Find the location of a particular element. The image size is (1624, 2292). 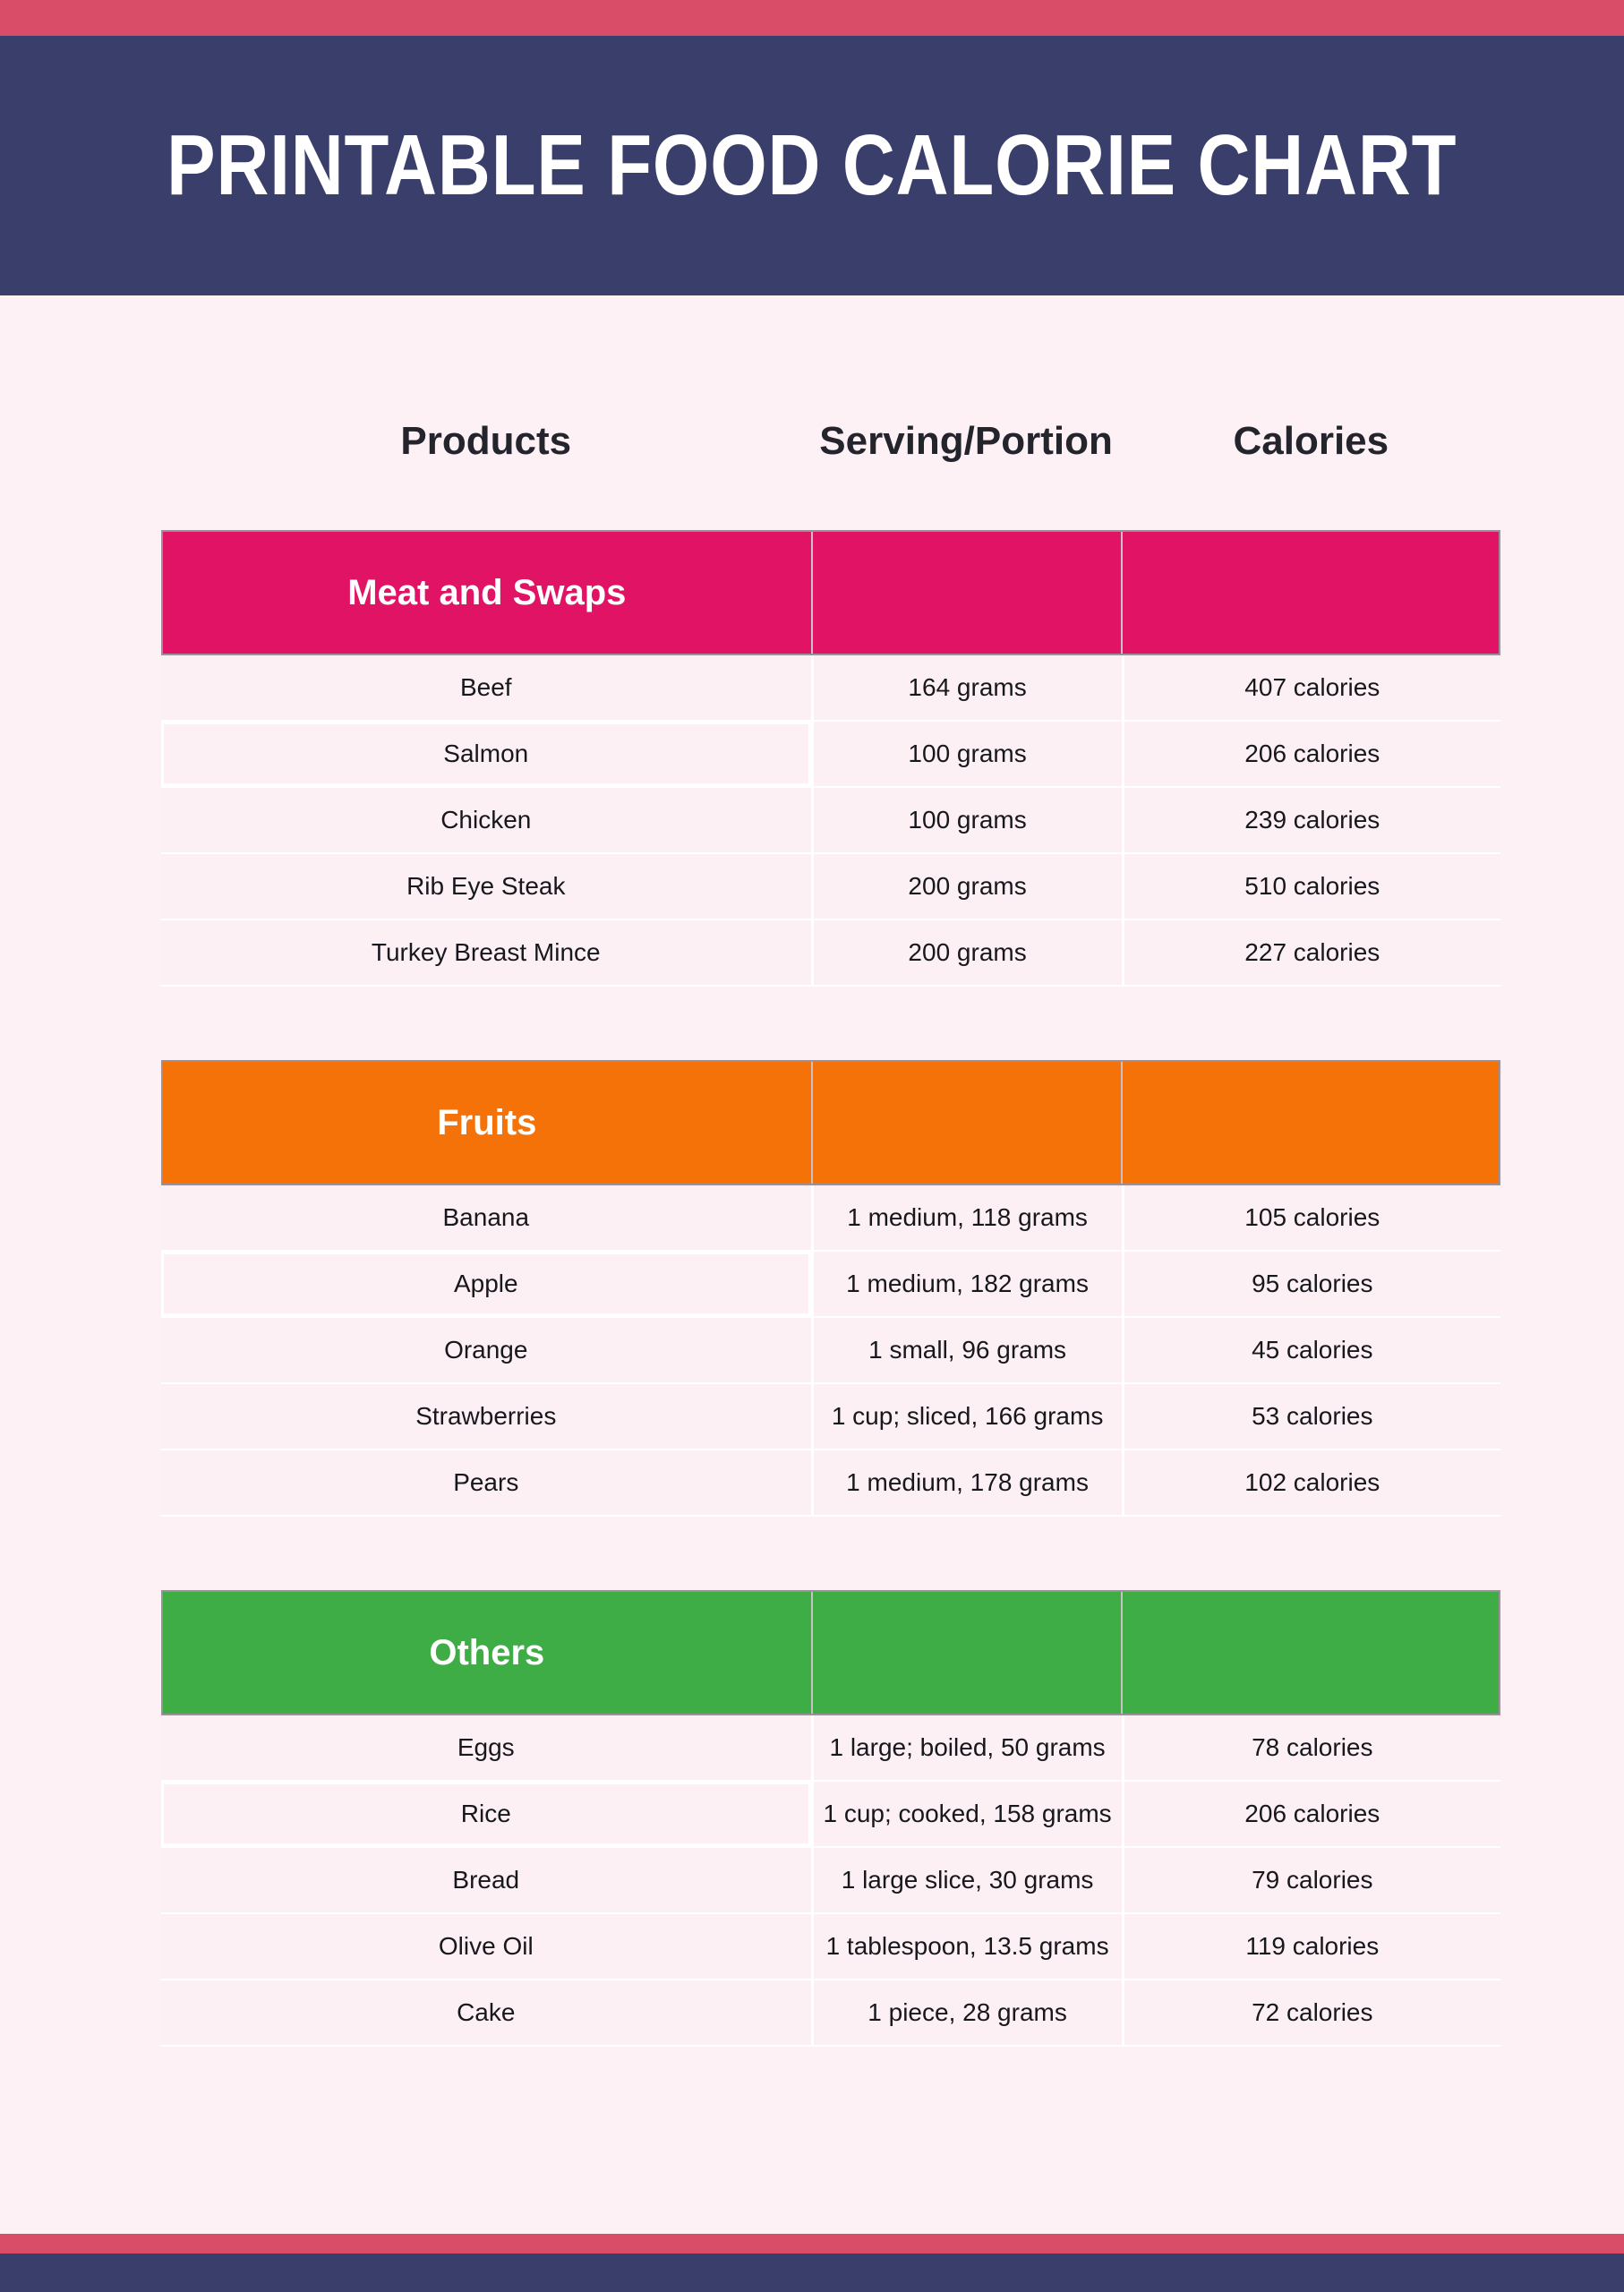

section-label: Meat and Swaps is located at coordinates (487, 592).